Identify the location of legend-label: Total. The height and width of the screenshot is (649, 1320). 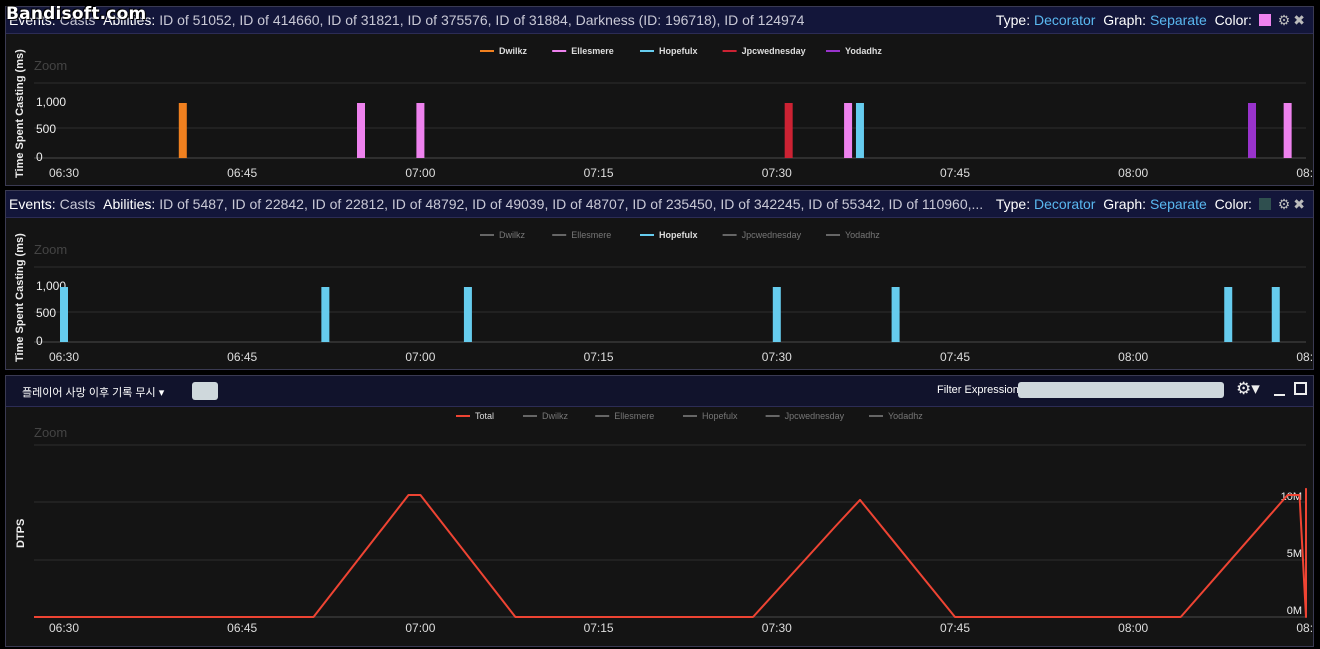
(484, 416).